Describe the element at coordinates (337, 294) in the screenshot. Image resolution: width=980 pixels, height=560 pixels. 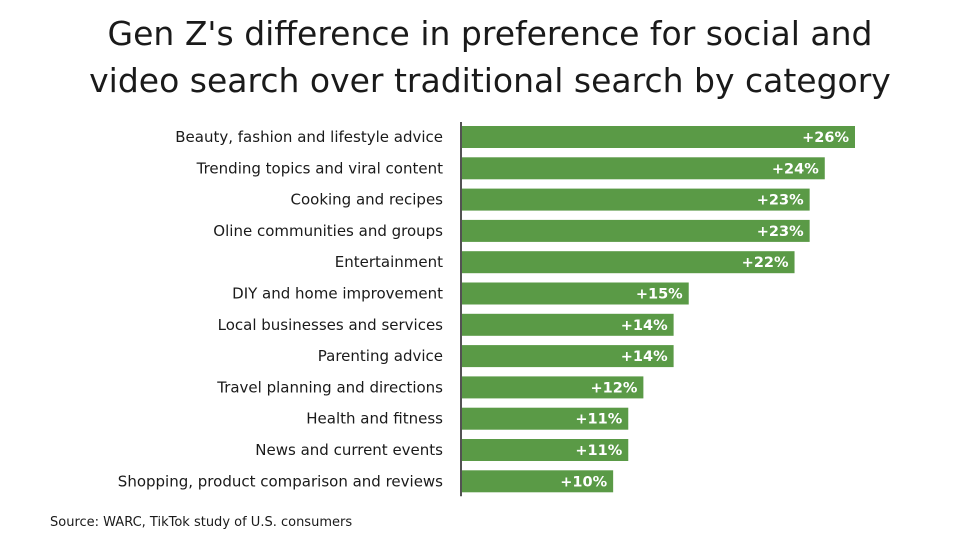
I see `category-label: DIY and home improvement` at that location.